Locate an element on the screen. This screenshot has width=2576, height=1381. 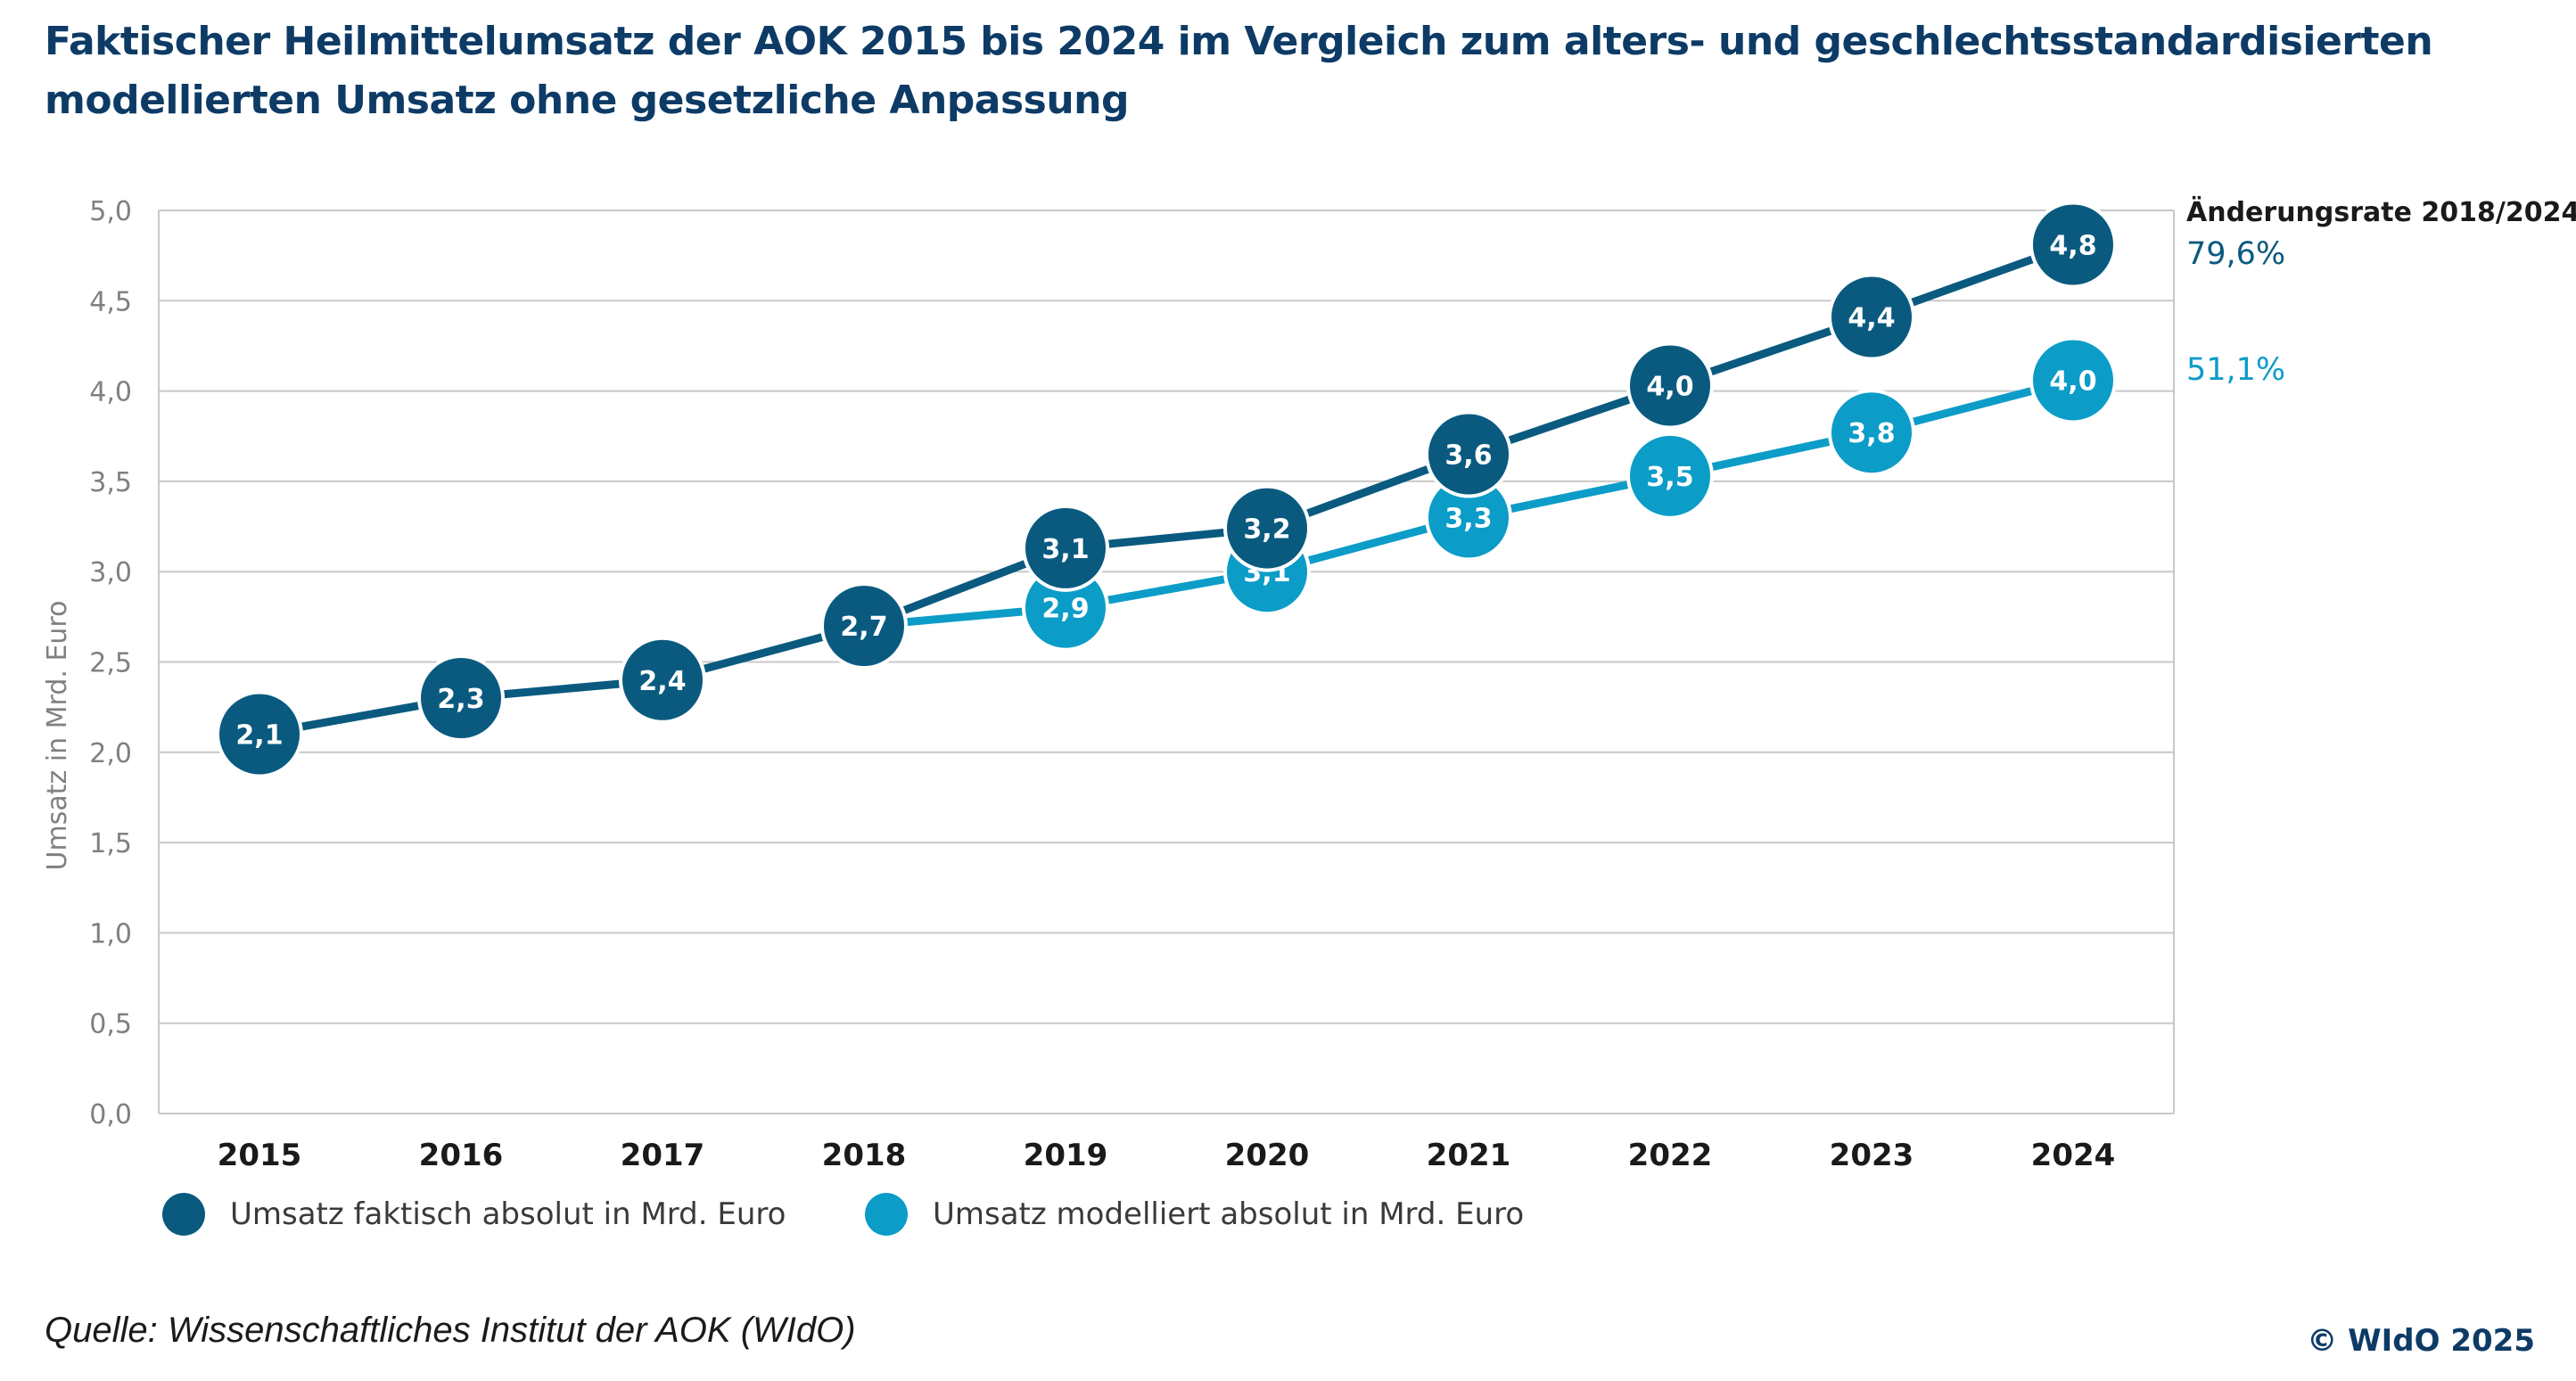
legend-item-faktisch: Umsatz faktisch absolut in Mrd. Euro is located at coordinates (474, 1214).